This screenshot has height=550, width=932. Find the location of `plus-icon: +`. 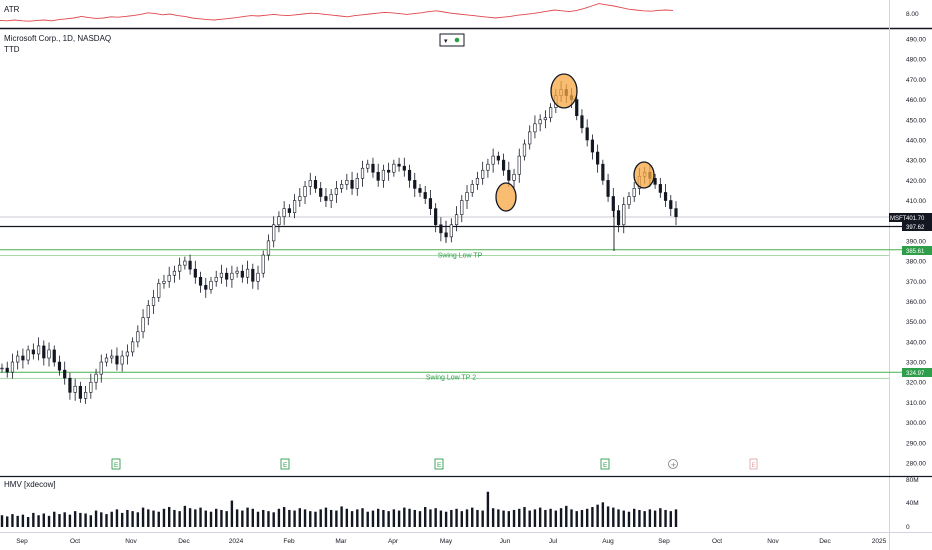

plus-icon: + is located at coordinates (674, 465).